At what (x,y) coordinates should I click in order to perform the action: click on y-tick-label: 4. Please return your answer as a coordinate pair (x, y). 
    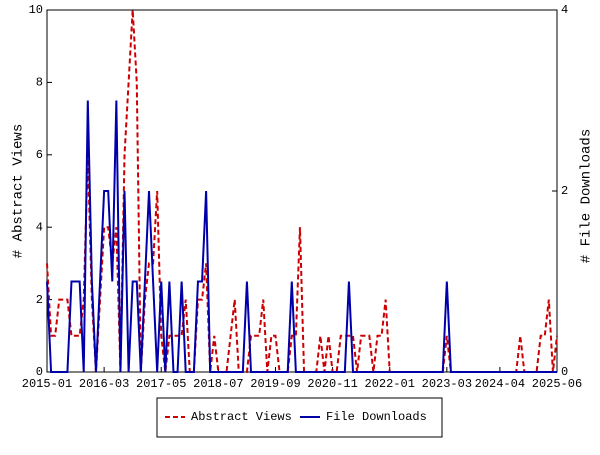
    Looking at the image, I should click on (39, 227).